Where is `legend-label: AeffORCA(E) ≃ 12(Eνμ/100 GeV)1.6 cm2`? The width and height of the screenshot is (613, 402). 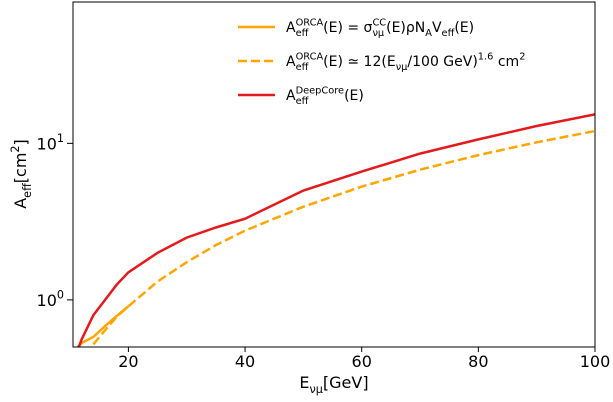 legend-label: AeffORCA(E) ≃ 12(Eνμ/100 GeV)1.6 cm2 is located at coordinates (405, 62).